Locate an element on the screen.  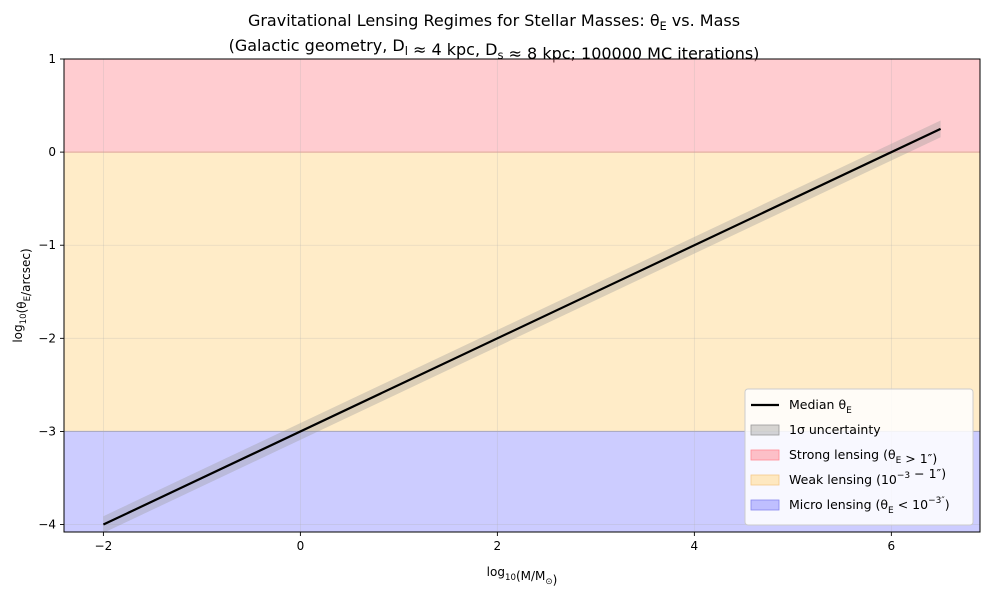
y-axis-label-group: log10(θE/arcsec) is located at coordinates (22, 295).